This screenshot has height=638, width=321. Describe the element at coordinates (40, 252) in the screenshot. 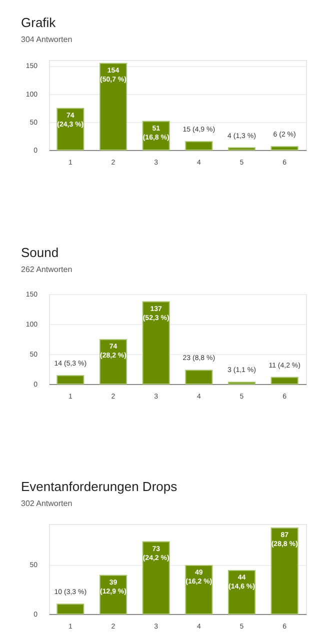

I see `chart-title: Sound` at that location.